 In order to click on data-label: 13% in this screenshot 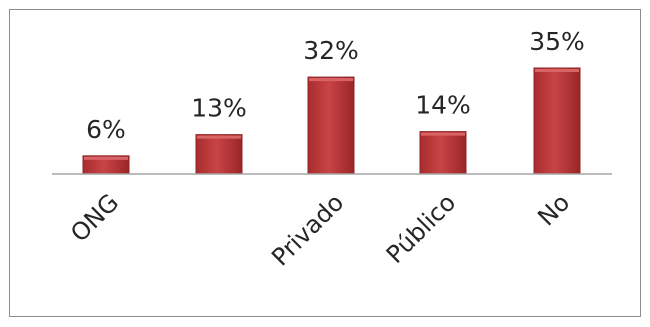, I will do `click(219, 108)`.